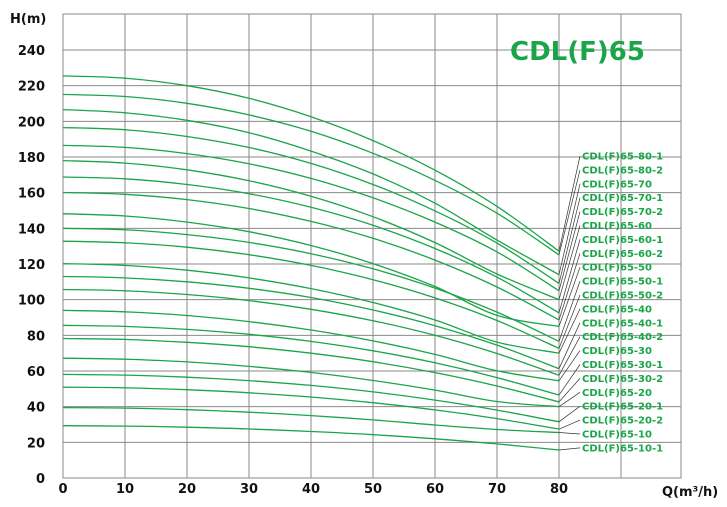 This screenshot has width=727, height=507. Describe the element at coordinates (36, 408) in the screenshot. I see `y-tick-label: 40` at that location.